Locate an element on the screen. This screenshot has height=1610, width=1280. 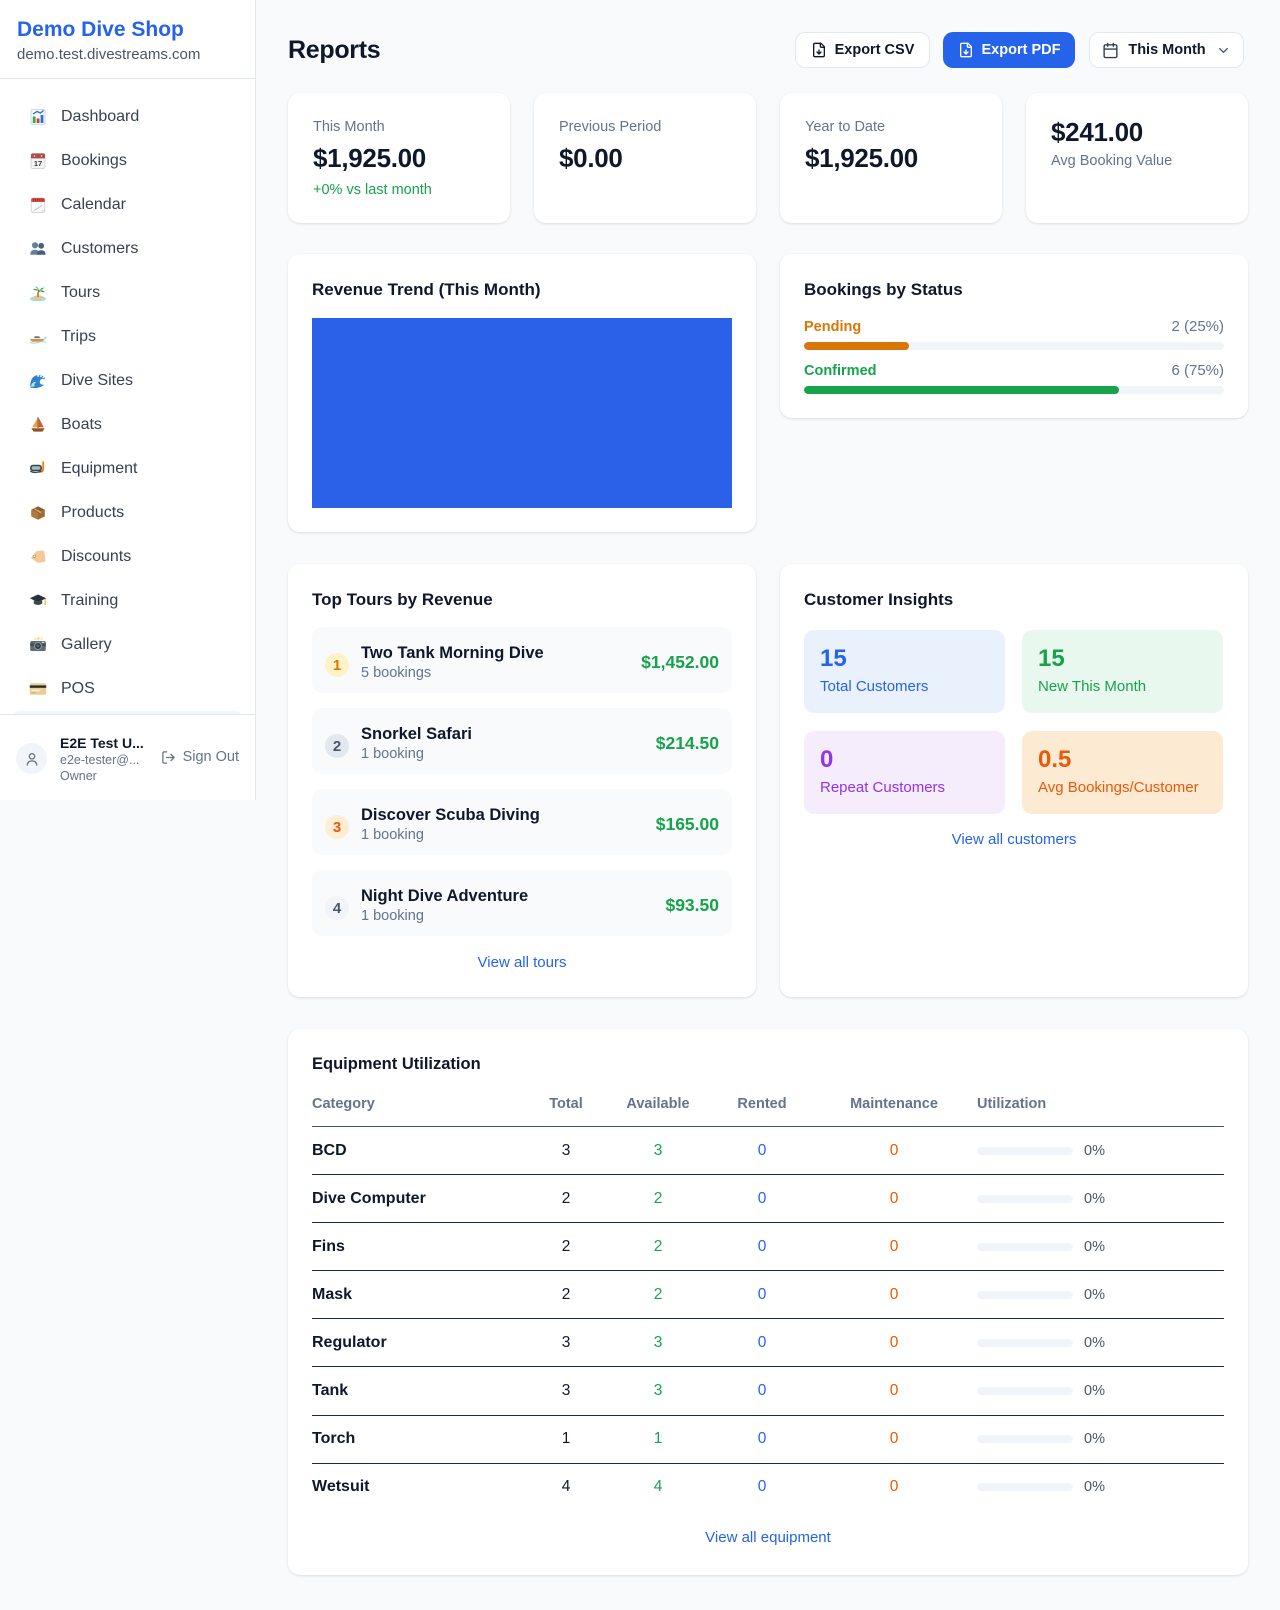
svg-text: 17 is located at coordinates (38, 163).